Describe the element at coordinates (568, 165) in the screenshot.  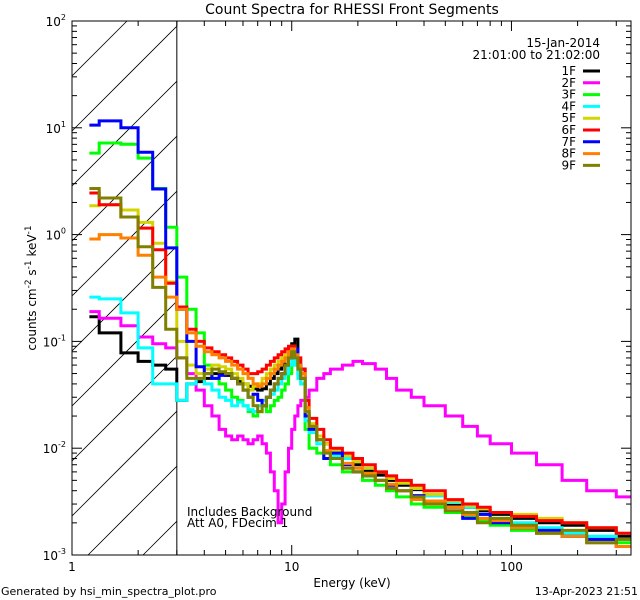
I see `legend-label: 9F` at that location.